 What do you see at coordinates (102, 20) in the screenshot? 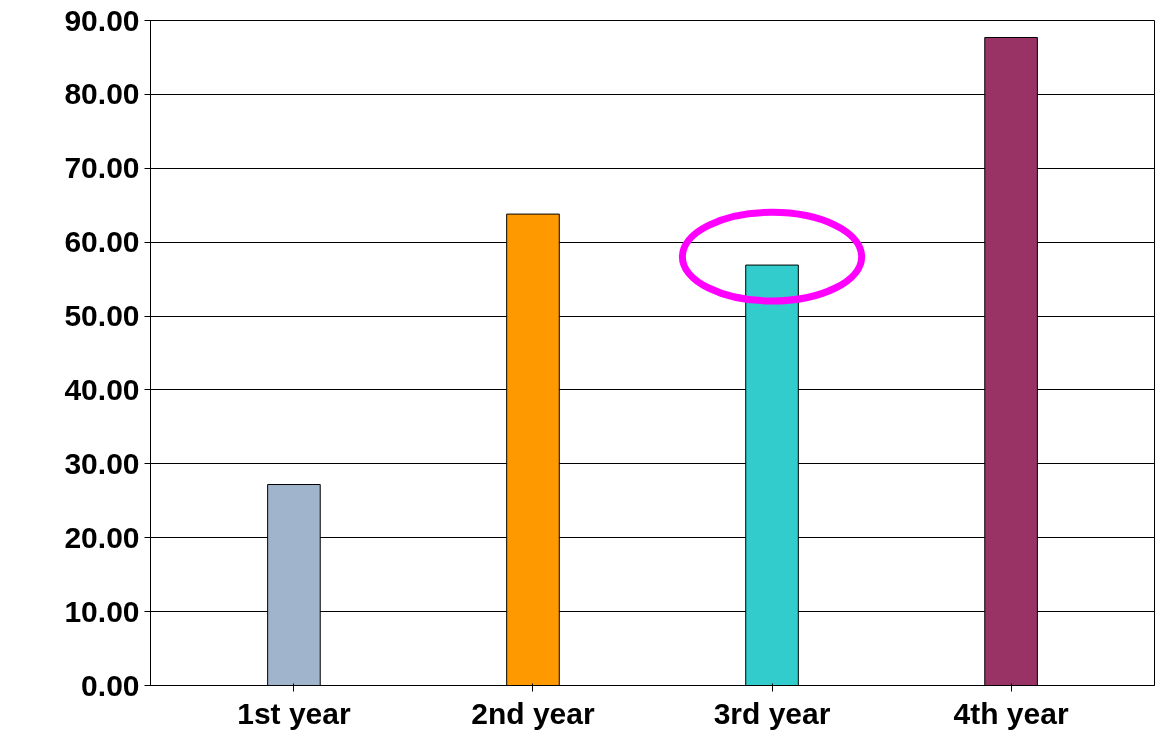
I see `y-tick-label: 90.00` at bounding box center [102, 20].